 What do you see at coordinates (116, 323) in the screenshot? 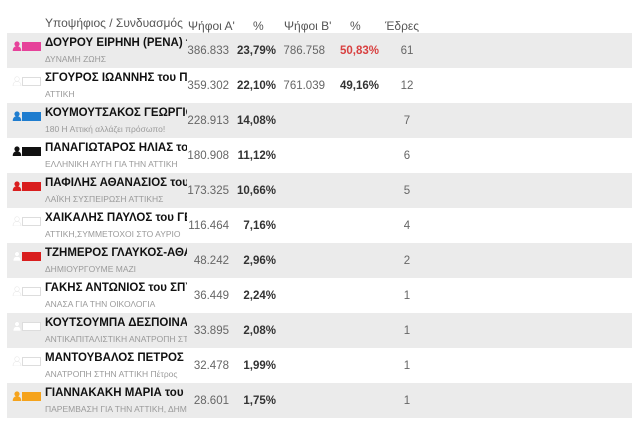
I see `candidate-name: ΚΟΥΤΣΟΥΜΠΑ ΔΕΣΠΟΙΝΑ του` at bounding box center [116, 323].